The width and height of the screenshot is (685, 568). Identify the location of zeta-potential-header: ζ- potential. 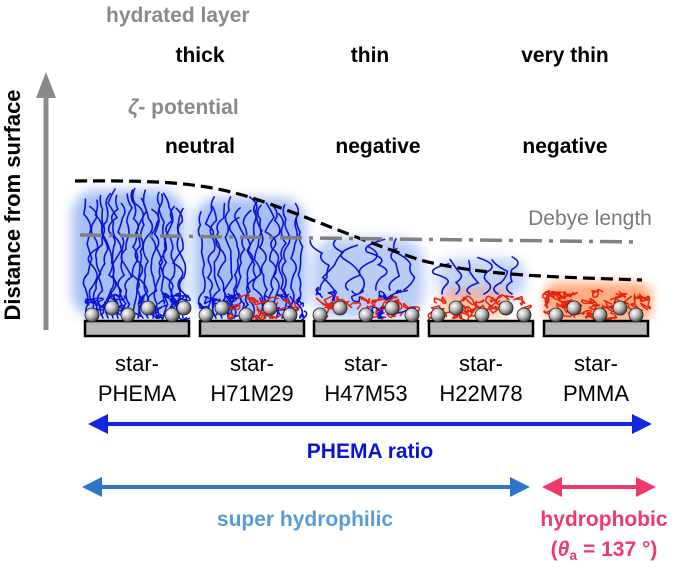
(183, 107).